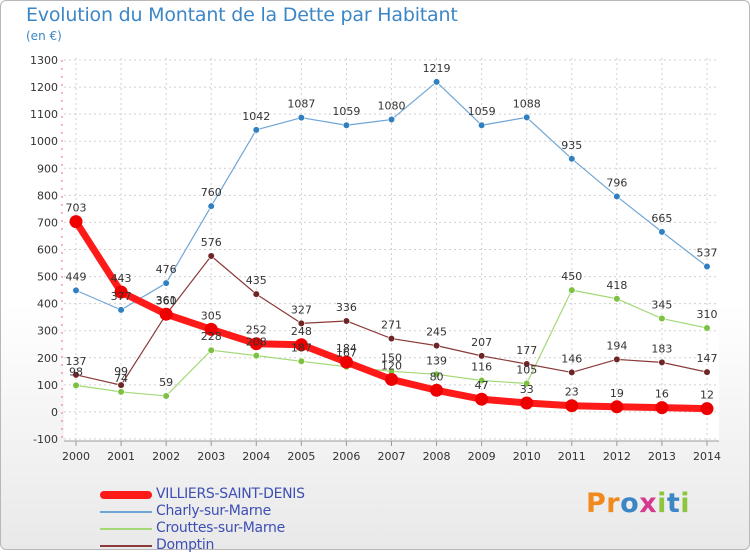 The height and width of the screenshot is (554, 750). What do you see at coordinates (391, 357) in the screenshot?
I see `data-label-crouttes-sur-marne: 150` at bounding box center [391, 357].